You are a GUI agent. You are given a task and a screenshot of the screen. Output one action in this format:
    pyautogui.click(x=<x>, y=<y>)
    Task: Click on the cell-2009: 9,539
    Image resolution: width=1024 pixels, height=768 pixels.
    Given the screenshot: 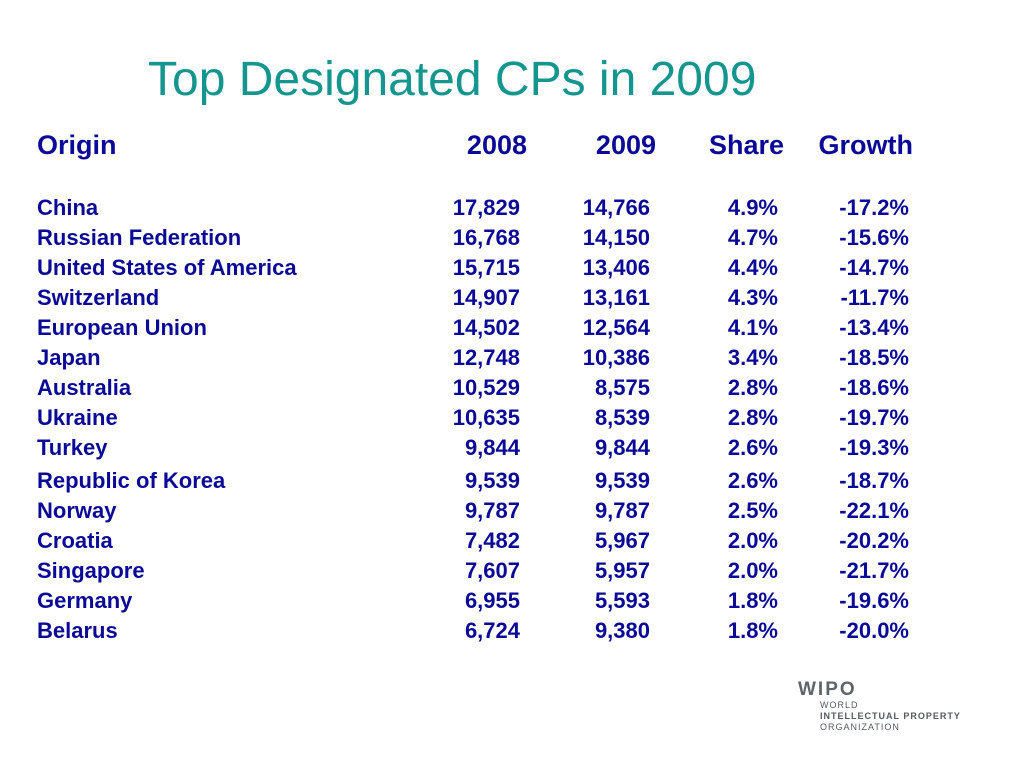 What is the action you would take?
    pyautogui.click(x=622, y=480)
    